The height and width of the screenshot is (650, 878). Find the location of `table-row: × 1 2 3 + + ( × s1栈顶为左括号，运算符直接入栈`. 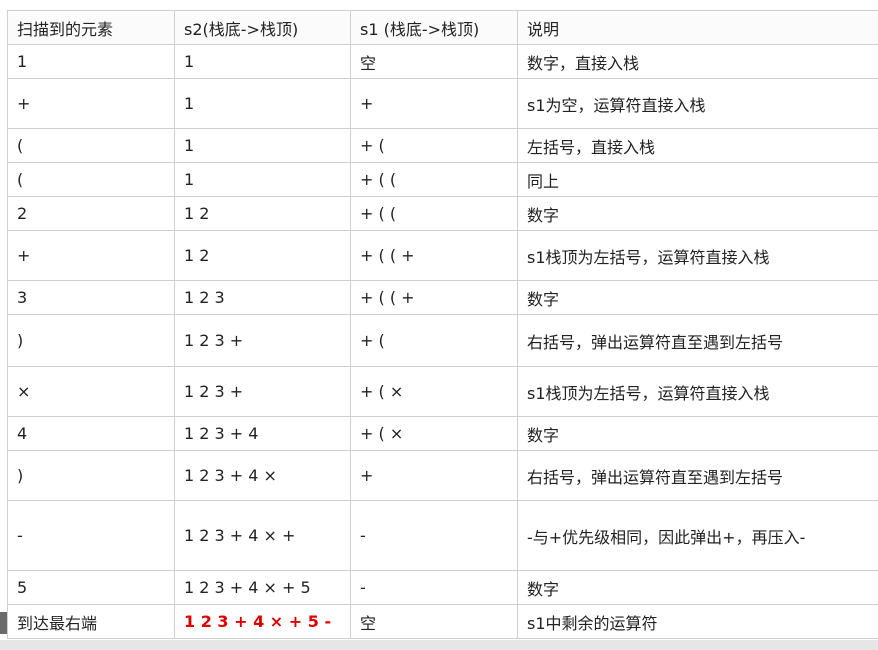

table-row: × 1 2 3 + + ( × s1栈顶为左括号，运算符直接入栈 is located at coordinates (442, 391).